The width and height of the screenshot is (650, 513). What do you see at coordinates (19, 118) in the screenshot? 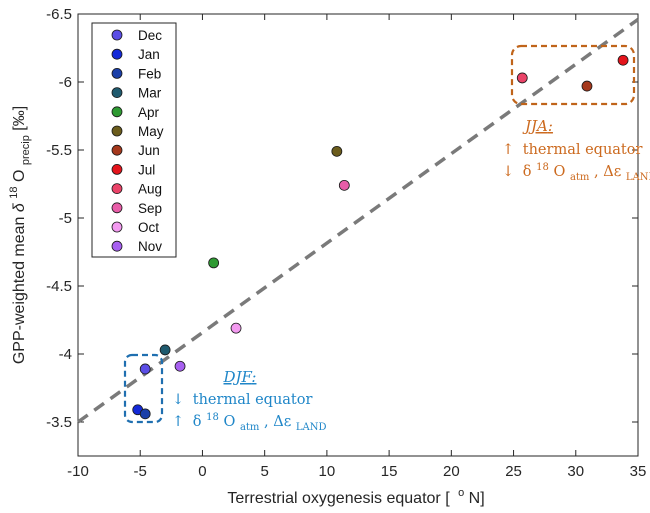
I see `y-axis-unit: [‰]` at bounding box center [19, 118].